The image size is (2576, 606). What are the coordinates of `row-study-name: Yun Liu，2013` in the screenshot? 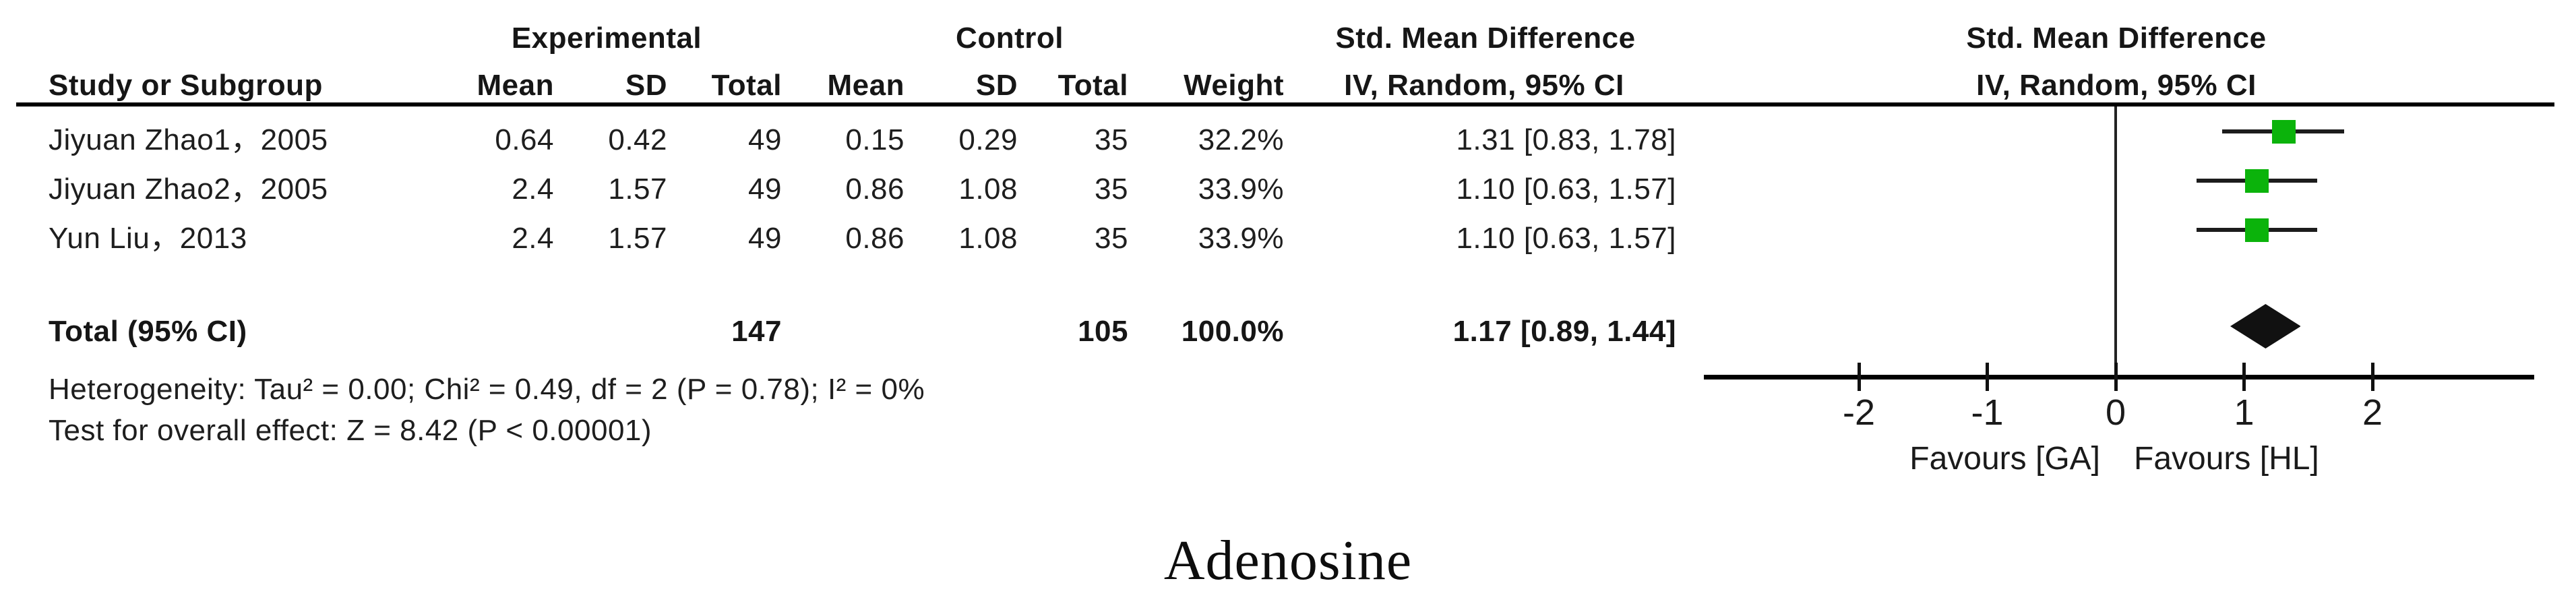 It's located at (148, 238).